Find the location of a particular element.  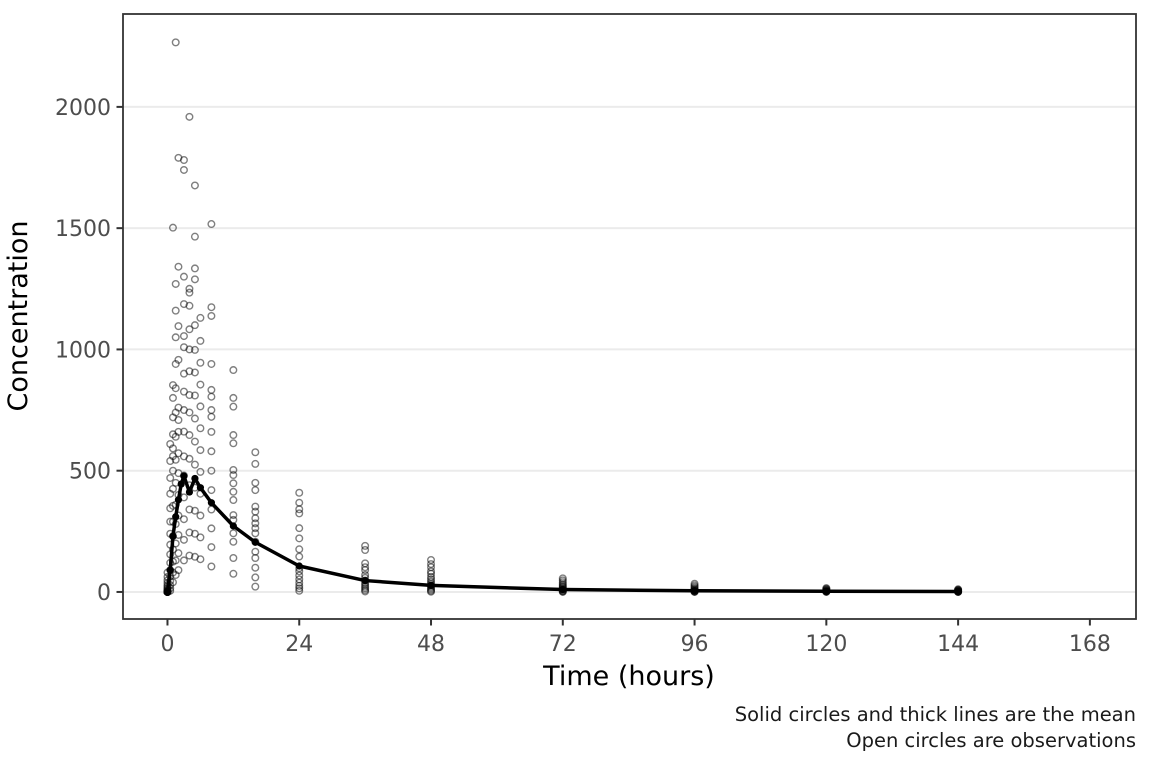

y-tick-label-500: 500 is located at coordinates (90, 472).